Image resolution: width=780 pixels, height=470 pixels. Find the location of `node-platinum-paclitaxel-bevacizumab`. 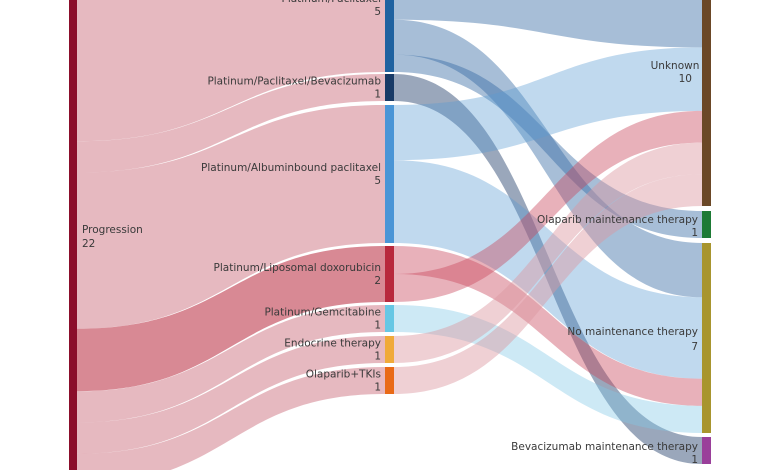

node-platinum-paclitaxel-bevacizumab is located at coordinates (389, 87).